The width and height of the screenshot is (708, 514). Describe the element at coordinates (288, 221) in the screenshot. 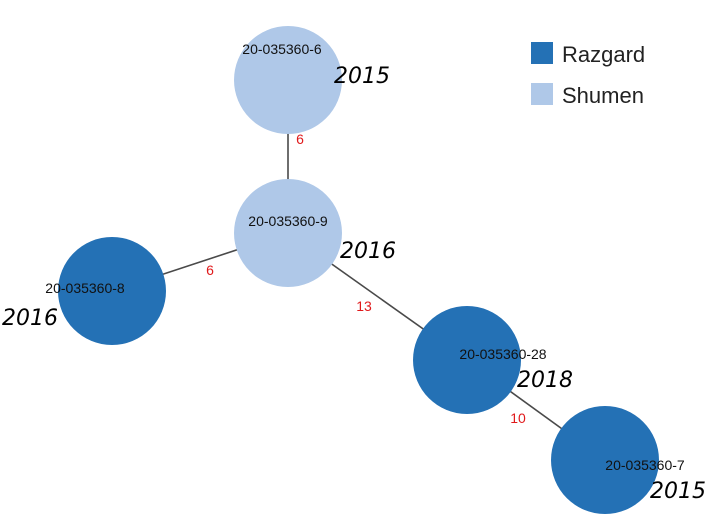

I see `node-id-label: 20-035360-9` at that location.